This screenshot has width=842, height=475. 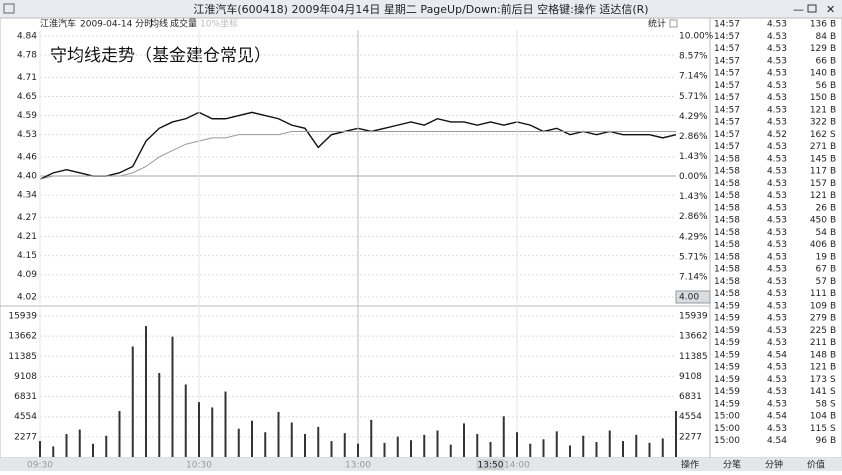 I want to click on y2-tick-label: 10.00%, so click(x=696, y=37).